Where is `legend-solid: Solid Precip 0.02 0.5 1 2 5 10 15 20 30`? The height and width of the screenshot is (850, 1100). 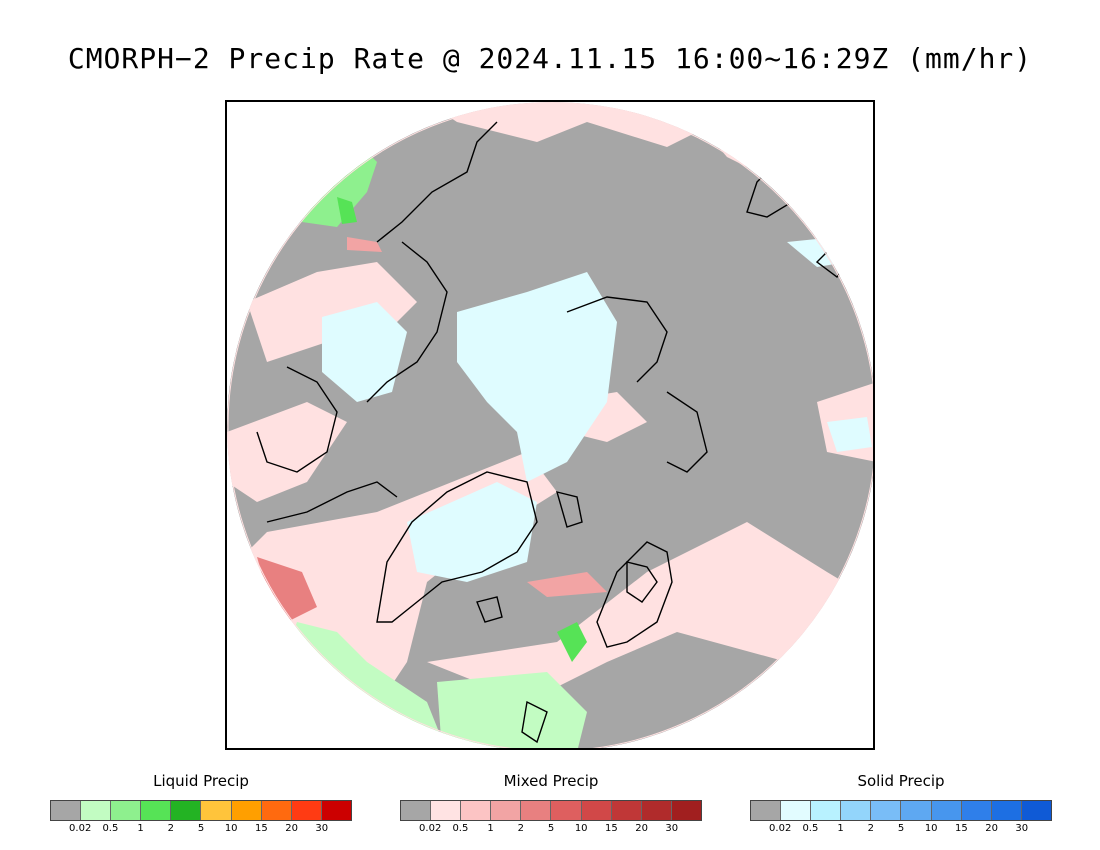 legend-solid: Solid Precip 0.02 0.5 1 2 5 10 15 20 30 is located at coordinates (901, 803).